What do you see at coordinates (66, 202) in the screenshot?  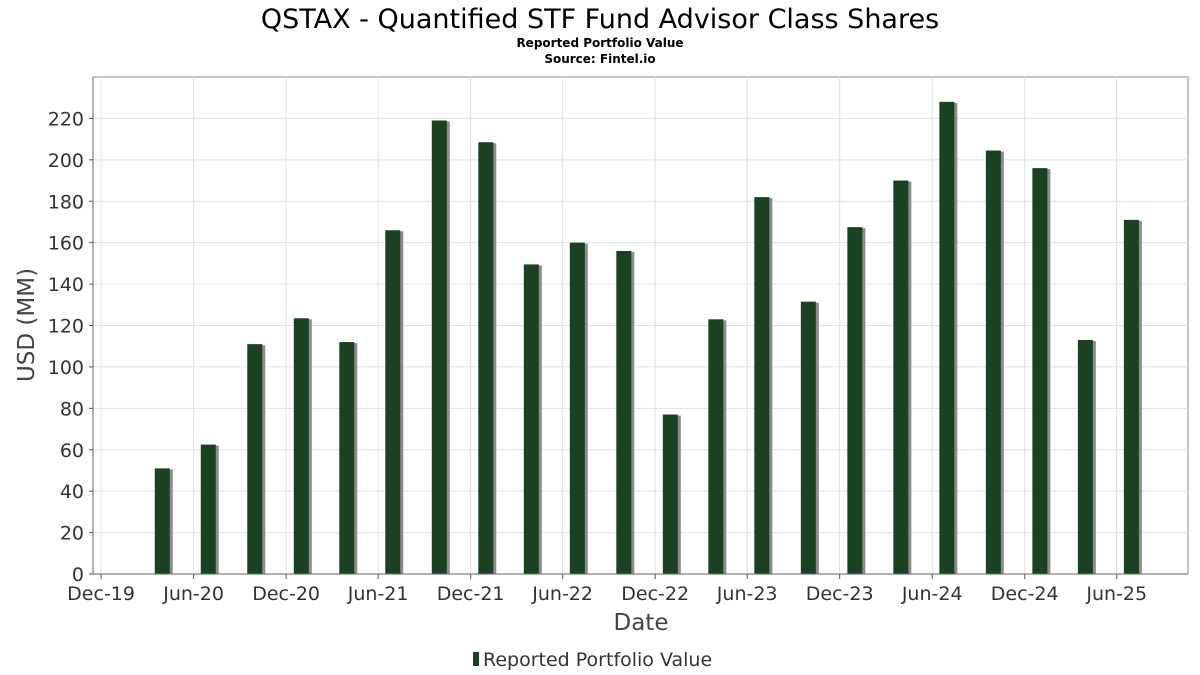 I see `y-tick-label: 180` at bounding box center [66, 202].